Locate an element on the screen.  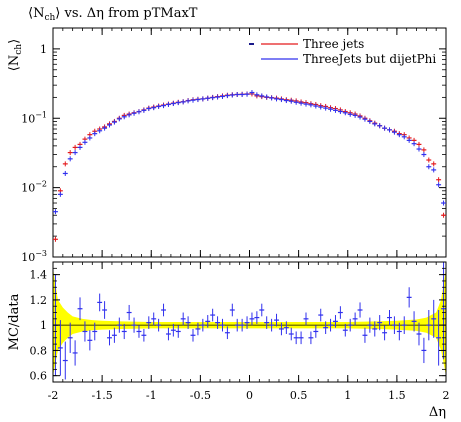
main-y-tick-label: 10⁻¹ is located at coordinates (34, 117).